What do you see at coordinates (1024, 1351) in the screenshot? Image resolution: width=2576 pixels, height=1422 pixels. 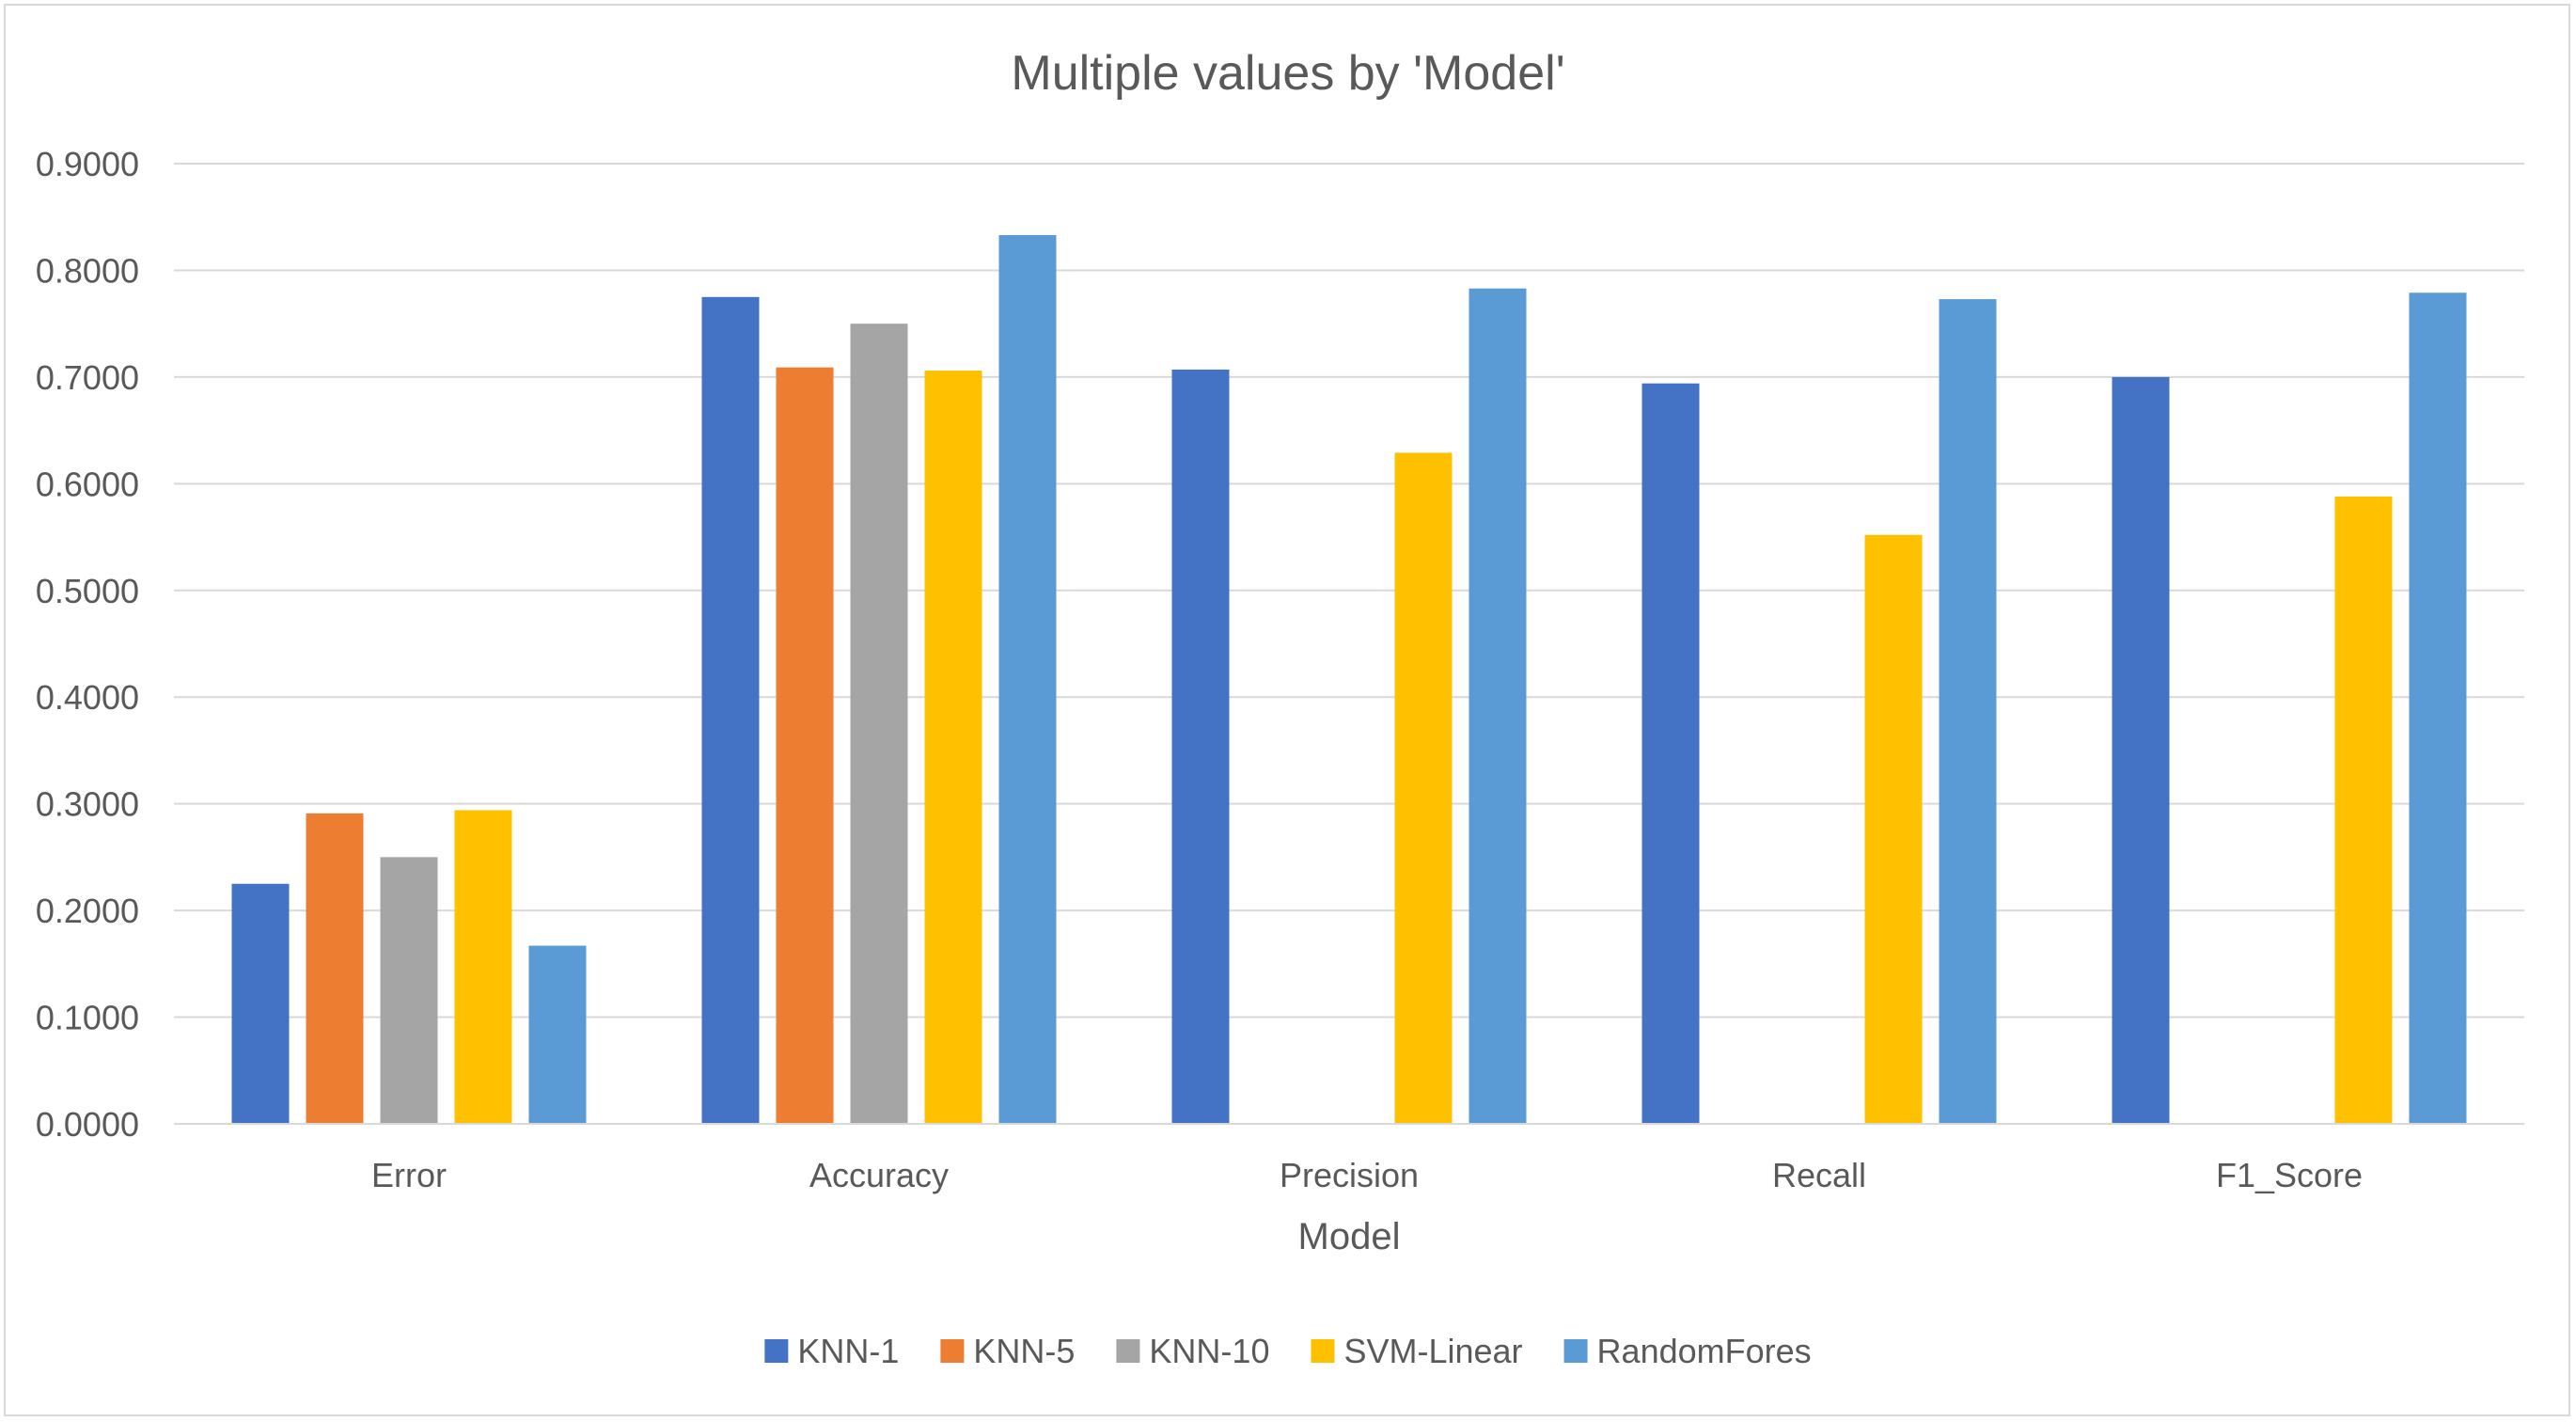 I see `legend-label: KNN-5` at bounding box center [1024, 1351].